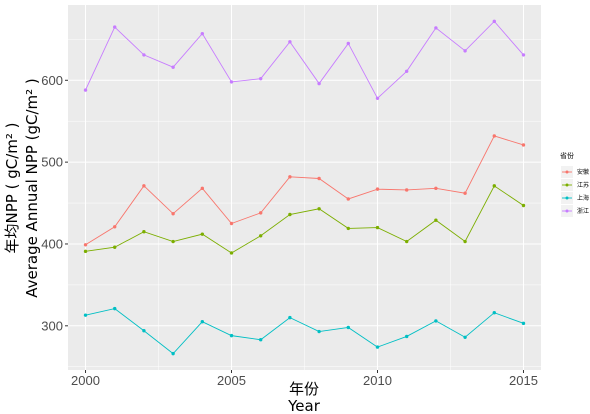 This screenshot has height=414, width=590. I want to click on y-tick-label: 600, so click(52, 80).